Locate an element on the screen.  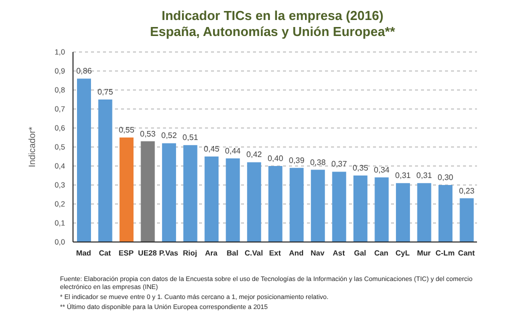
data-label: 0,23 is located at coordinates (467, 191).